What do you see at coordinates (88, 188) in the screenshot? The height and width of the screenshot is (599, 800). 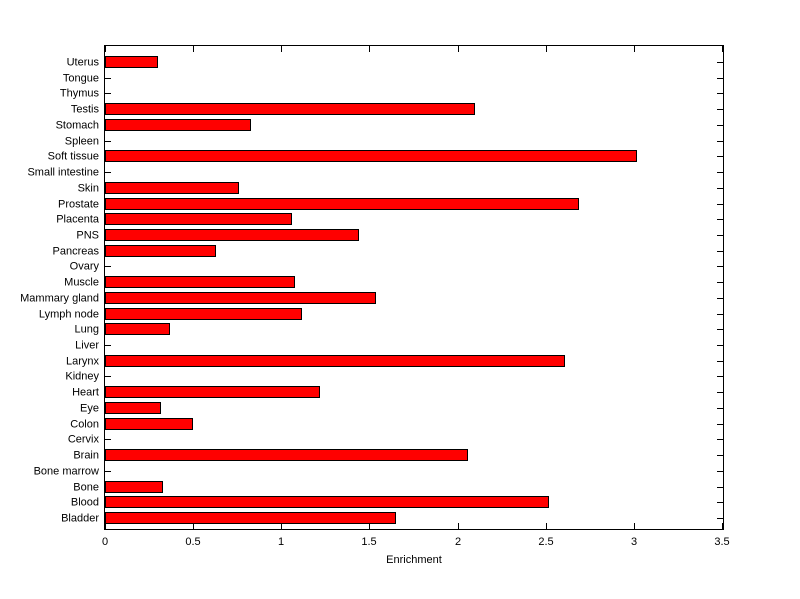 I see `y-tick-label: Skin` at bounding box center [88, 188].